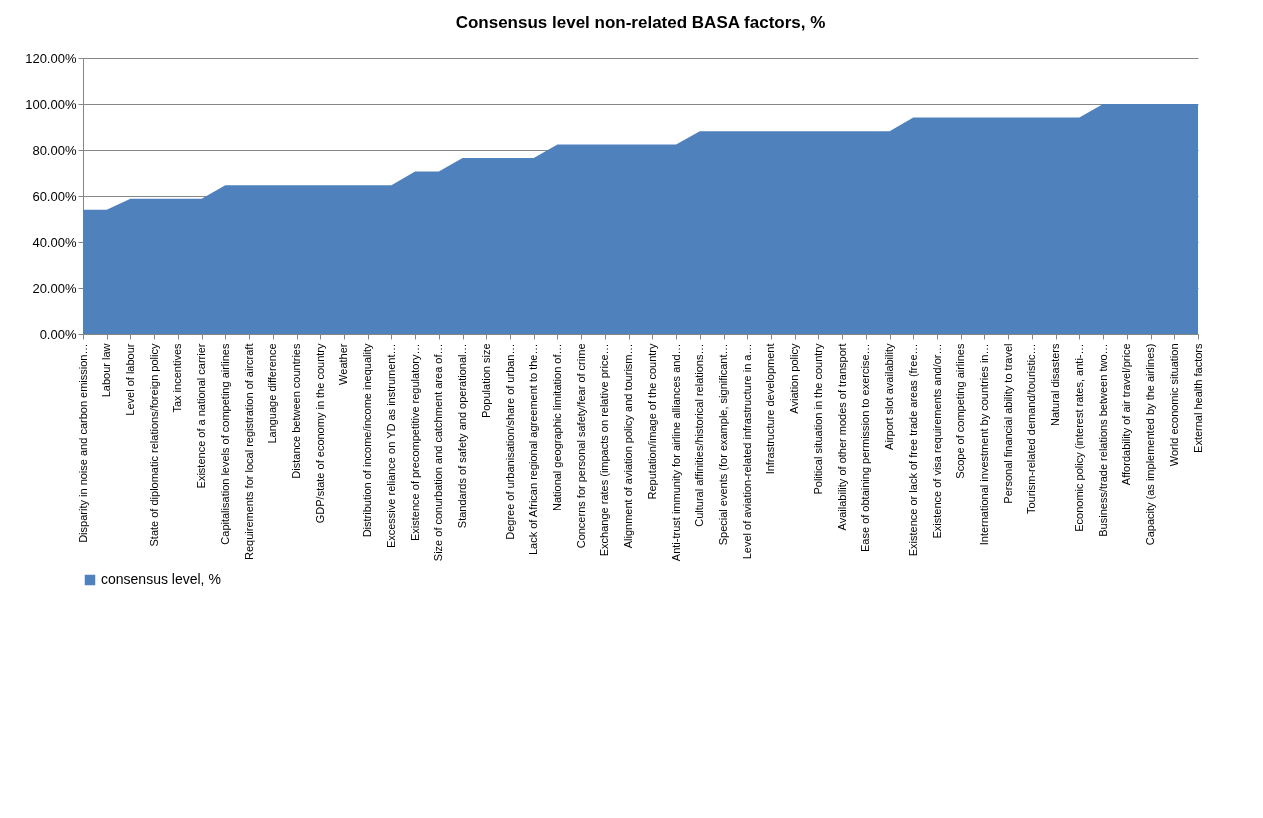 This screenshot has width=1263, height=818. Describe the element at coordinates (177, 378) in the screenshot. I see `x-tick-label: Tax incentives` at that location.